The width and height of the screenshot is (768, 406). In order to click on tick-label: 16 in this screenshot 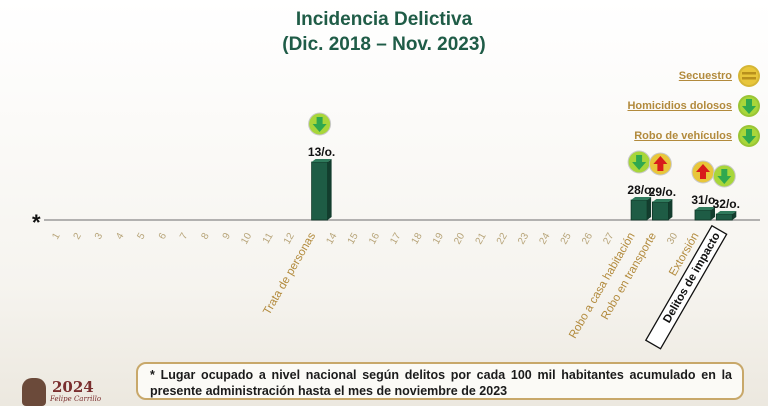, I will do `click(374, 239)`.